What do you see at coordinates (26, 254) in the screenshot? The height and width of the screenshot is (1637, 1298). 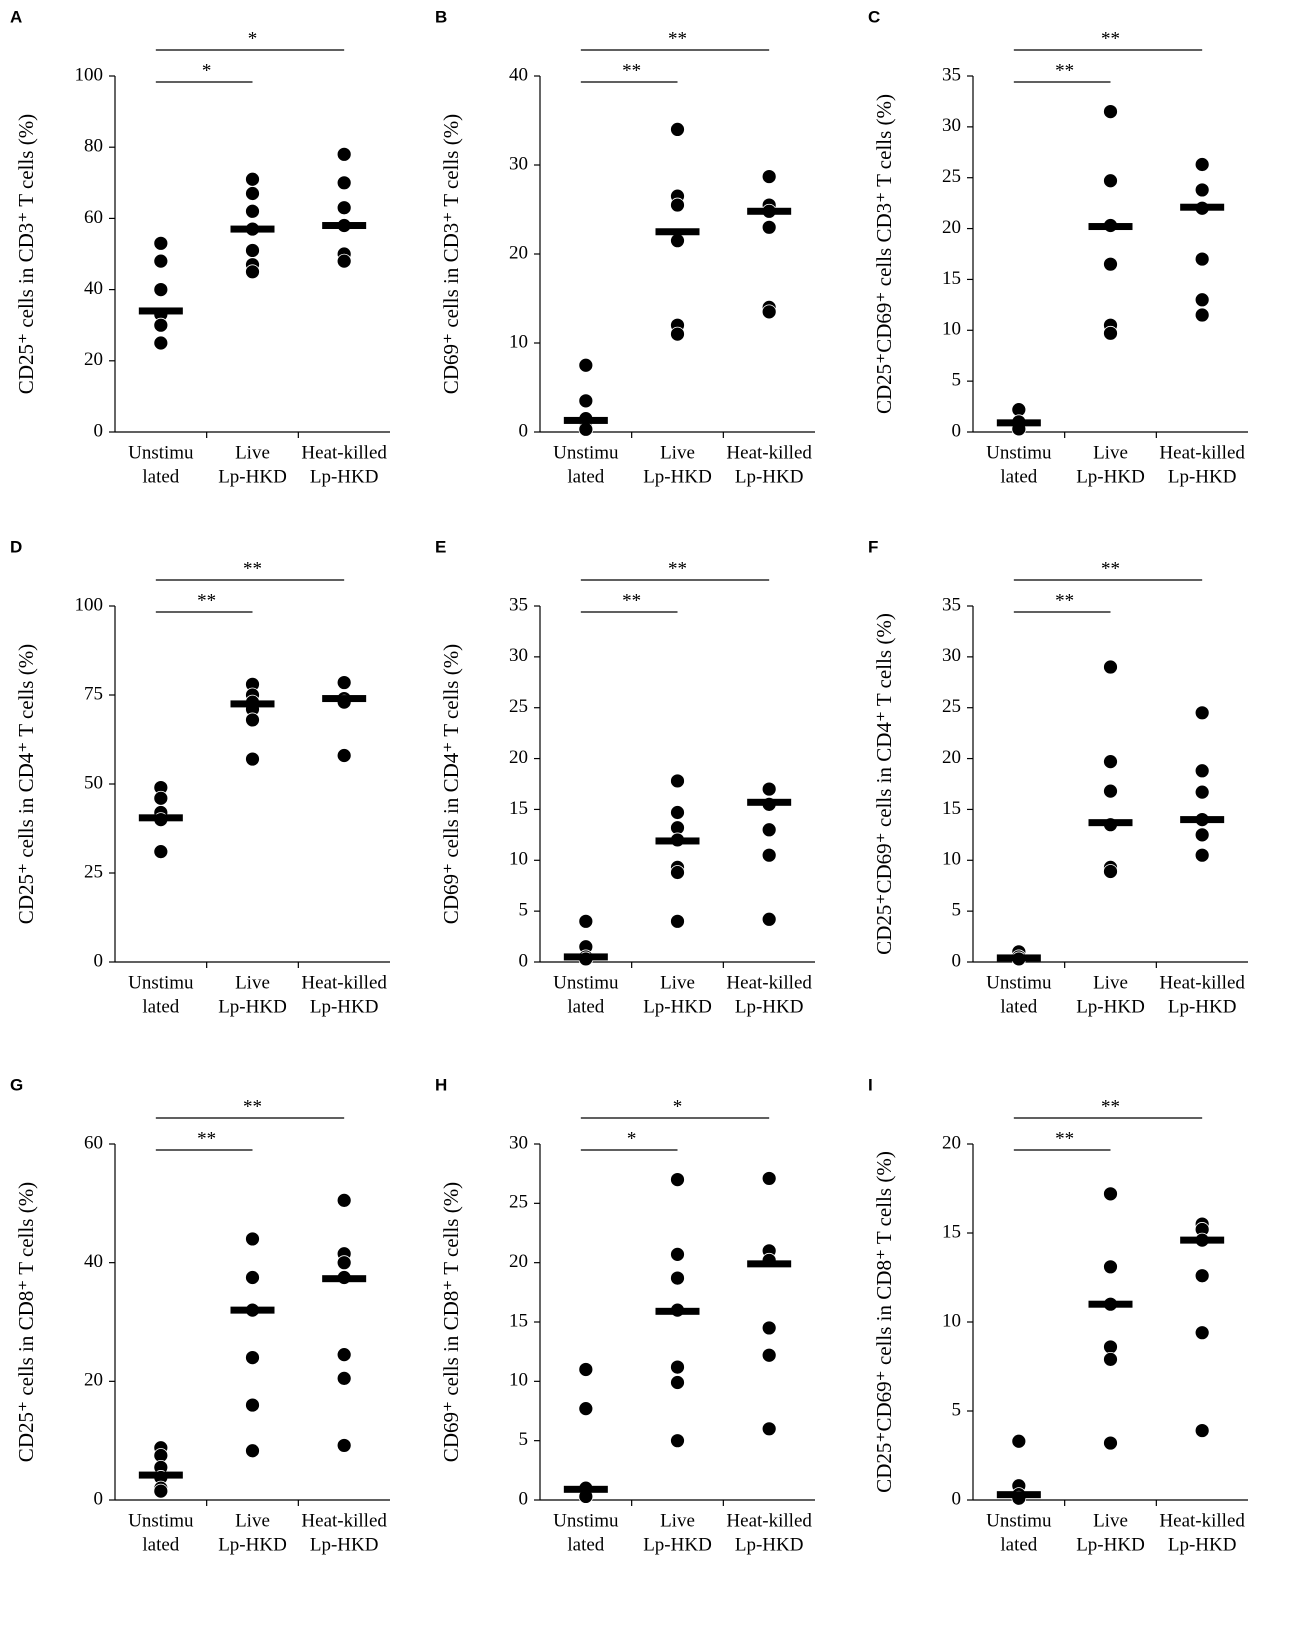 I see `y-axis-label: CD25⁺ cells in CD3⁺ T cells (%)` at bounding box center [26, 254].